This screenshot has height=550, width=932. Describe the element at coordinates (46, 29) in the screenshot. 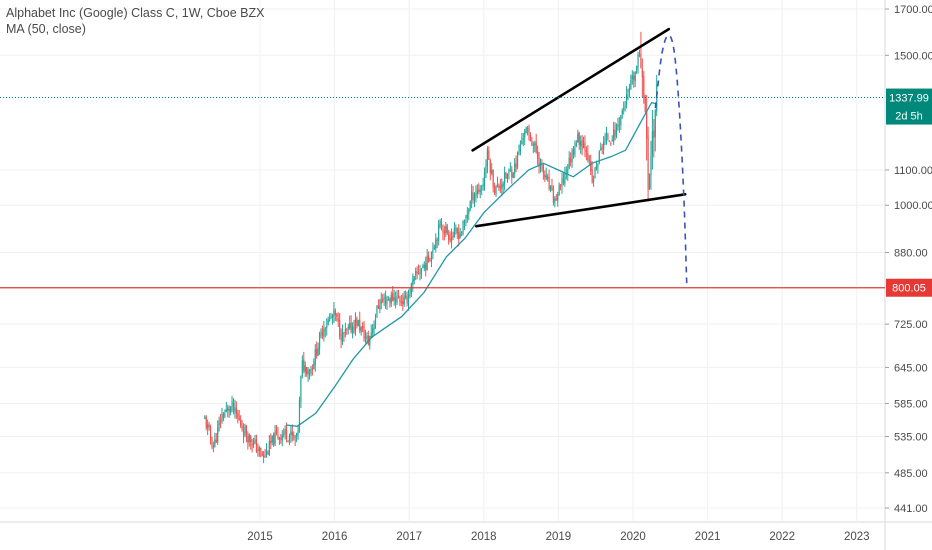

I see `indicator-label: MA (50, close)` at that location.